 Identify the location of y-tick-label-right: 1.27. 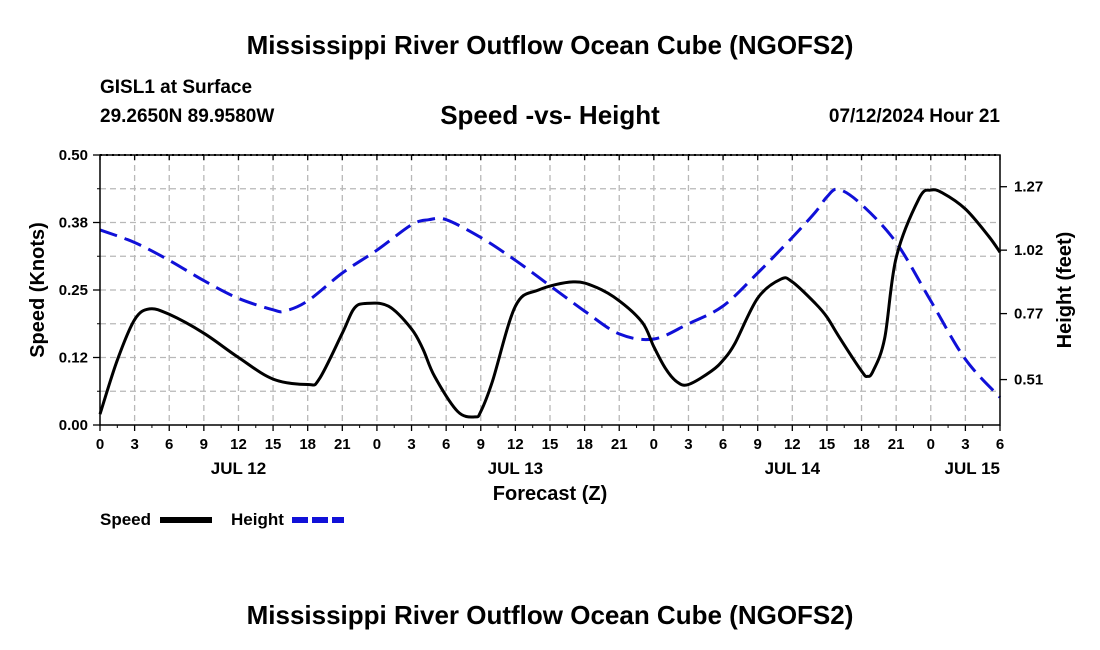
(1028, 187).